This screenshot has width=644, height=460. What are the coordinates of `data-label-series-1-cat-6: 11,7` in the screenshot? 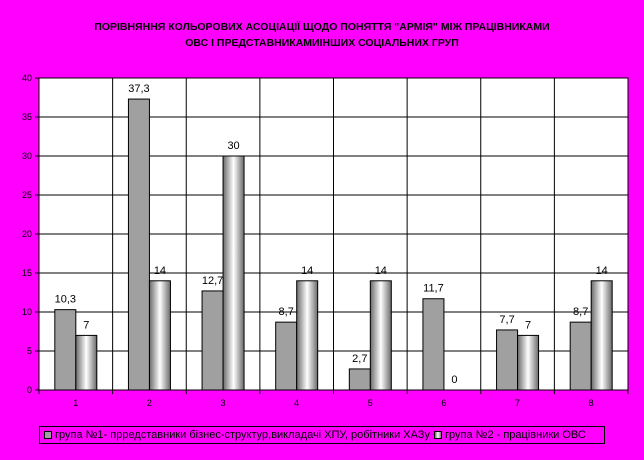 It's located at (433, 289).